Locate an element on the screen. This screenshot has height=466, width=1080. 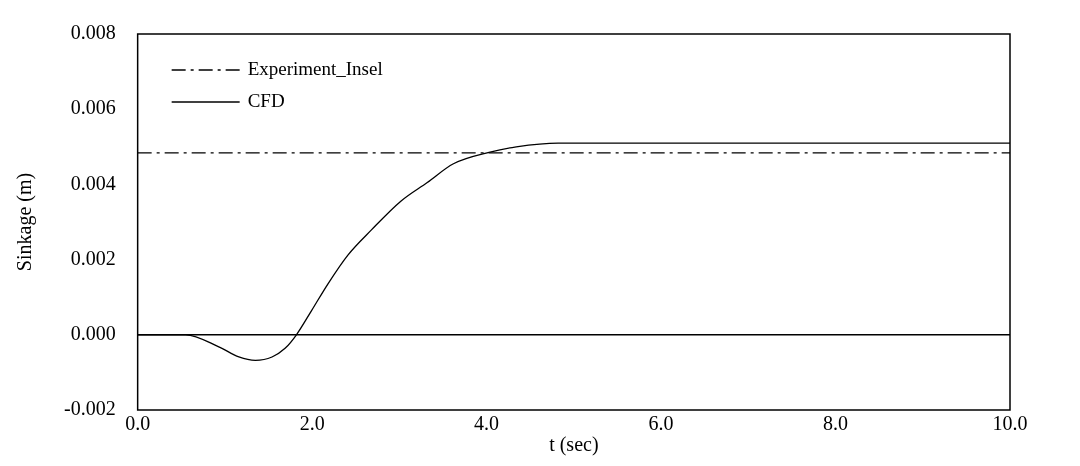
y-tick-label: -0.002 is located at coordinates (89, 408).